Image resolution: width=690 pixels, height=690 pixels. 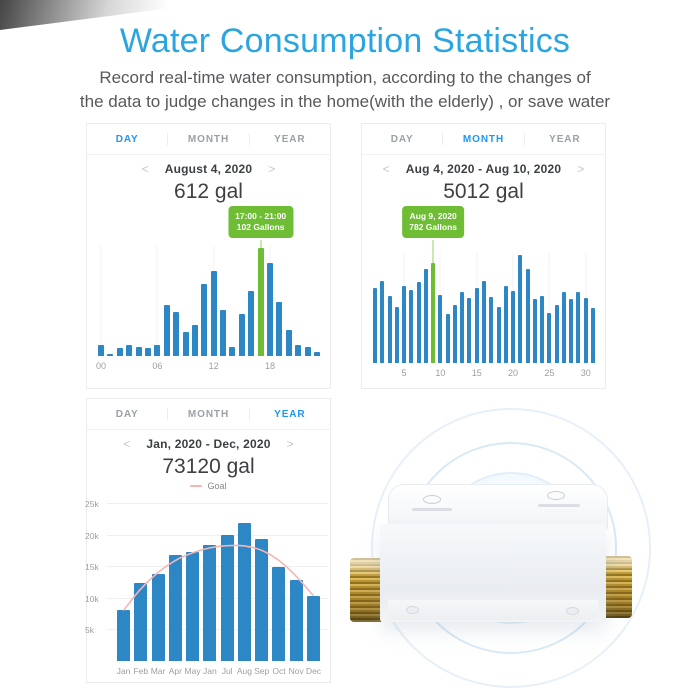 I want to click on x-axis-tick-label: Mar, so click(x=158, y=671).